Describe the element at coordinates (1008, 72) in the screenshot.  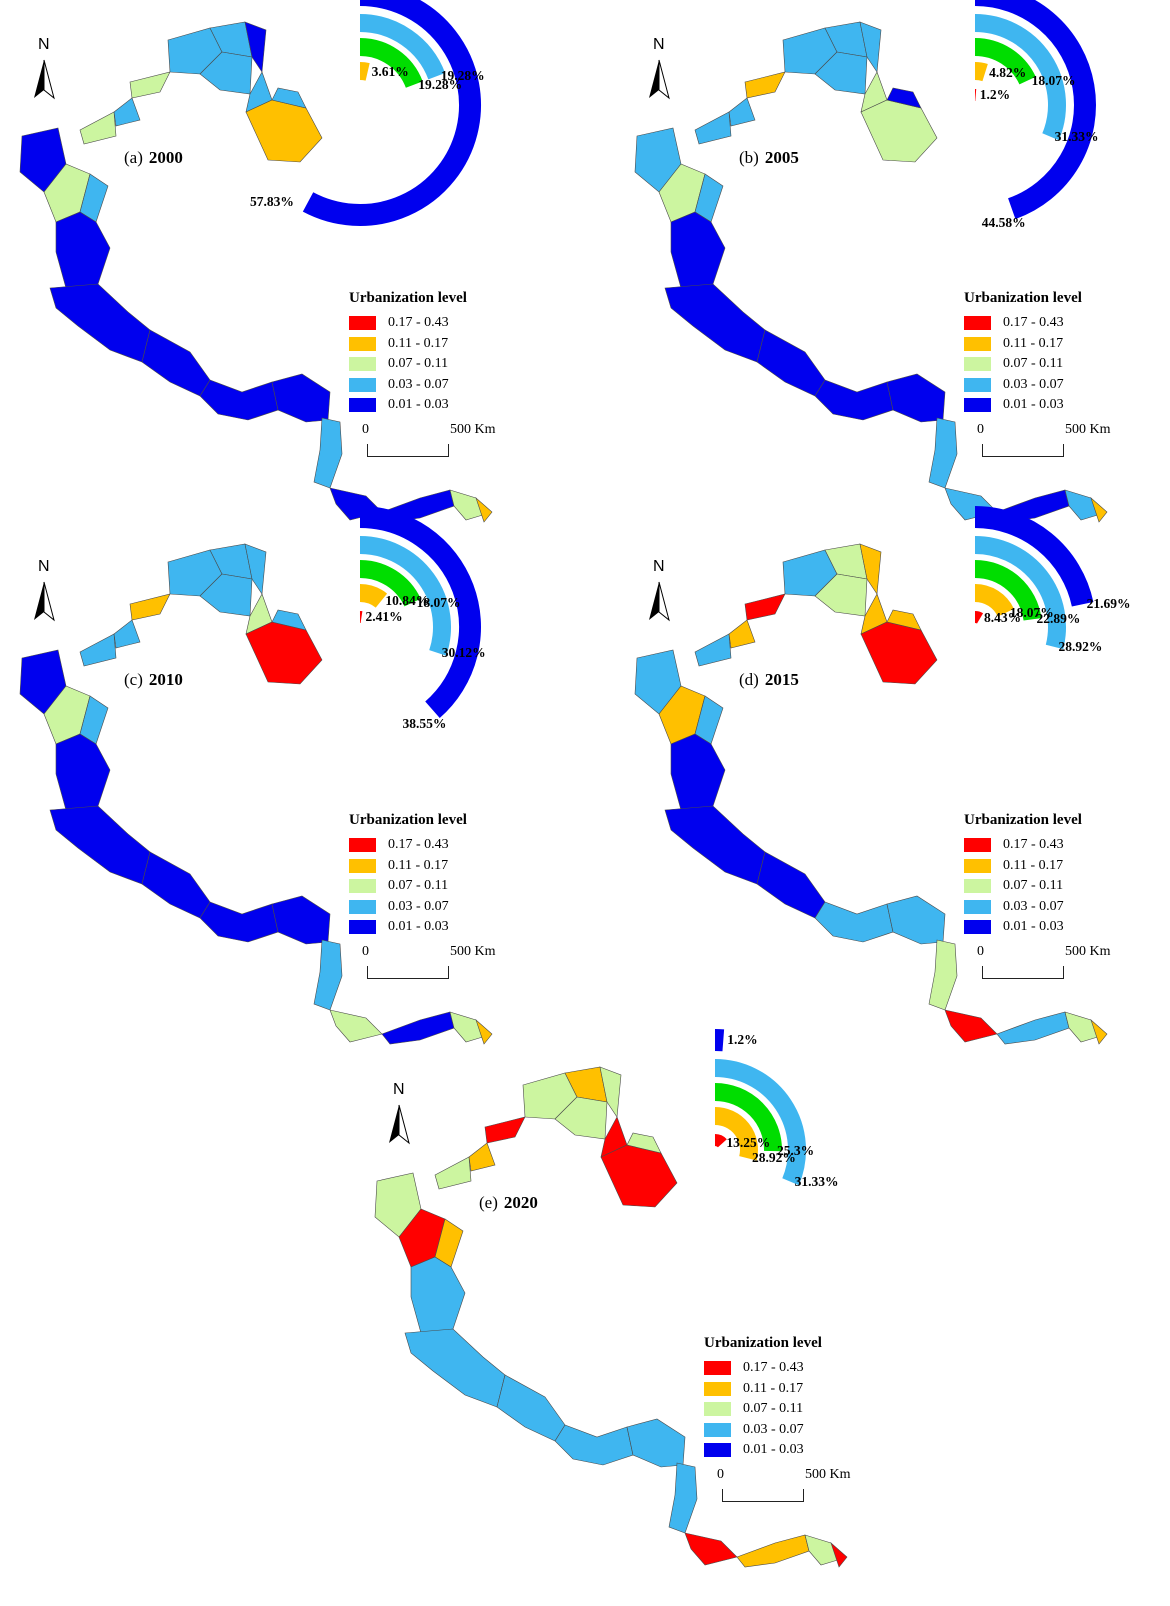
I see `share-label: 4.82%` at that location.